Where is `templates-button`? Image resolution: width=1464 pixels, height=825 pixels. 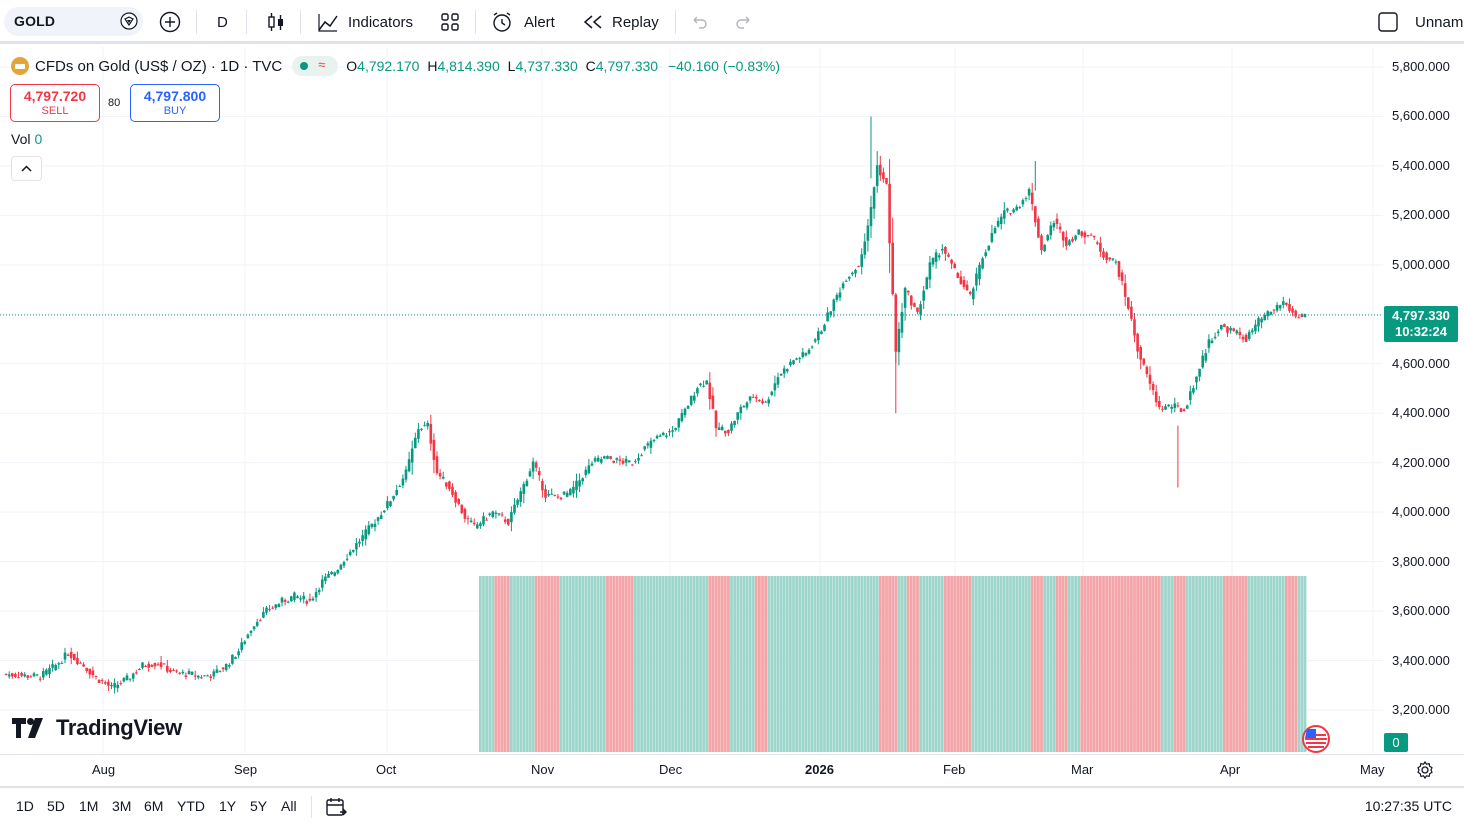 templates-button is located at coordinates (450, 22).